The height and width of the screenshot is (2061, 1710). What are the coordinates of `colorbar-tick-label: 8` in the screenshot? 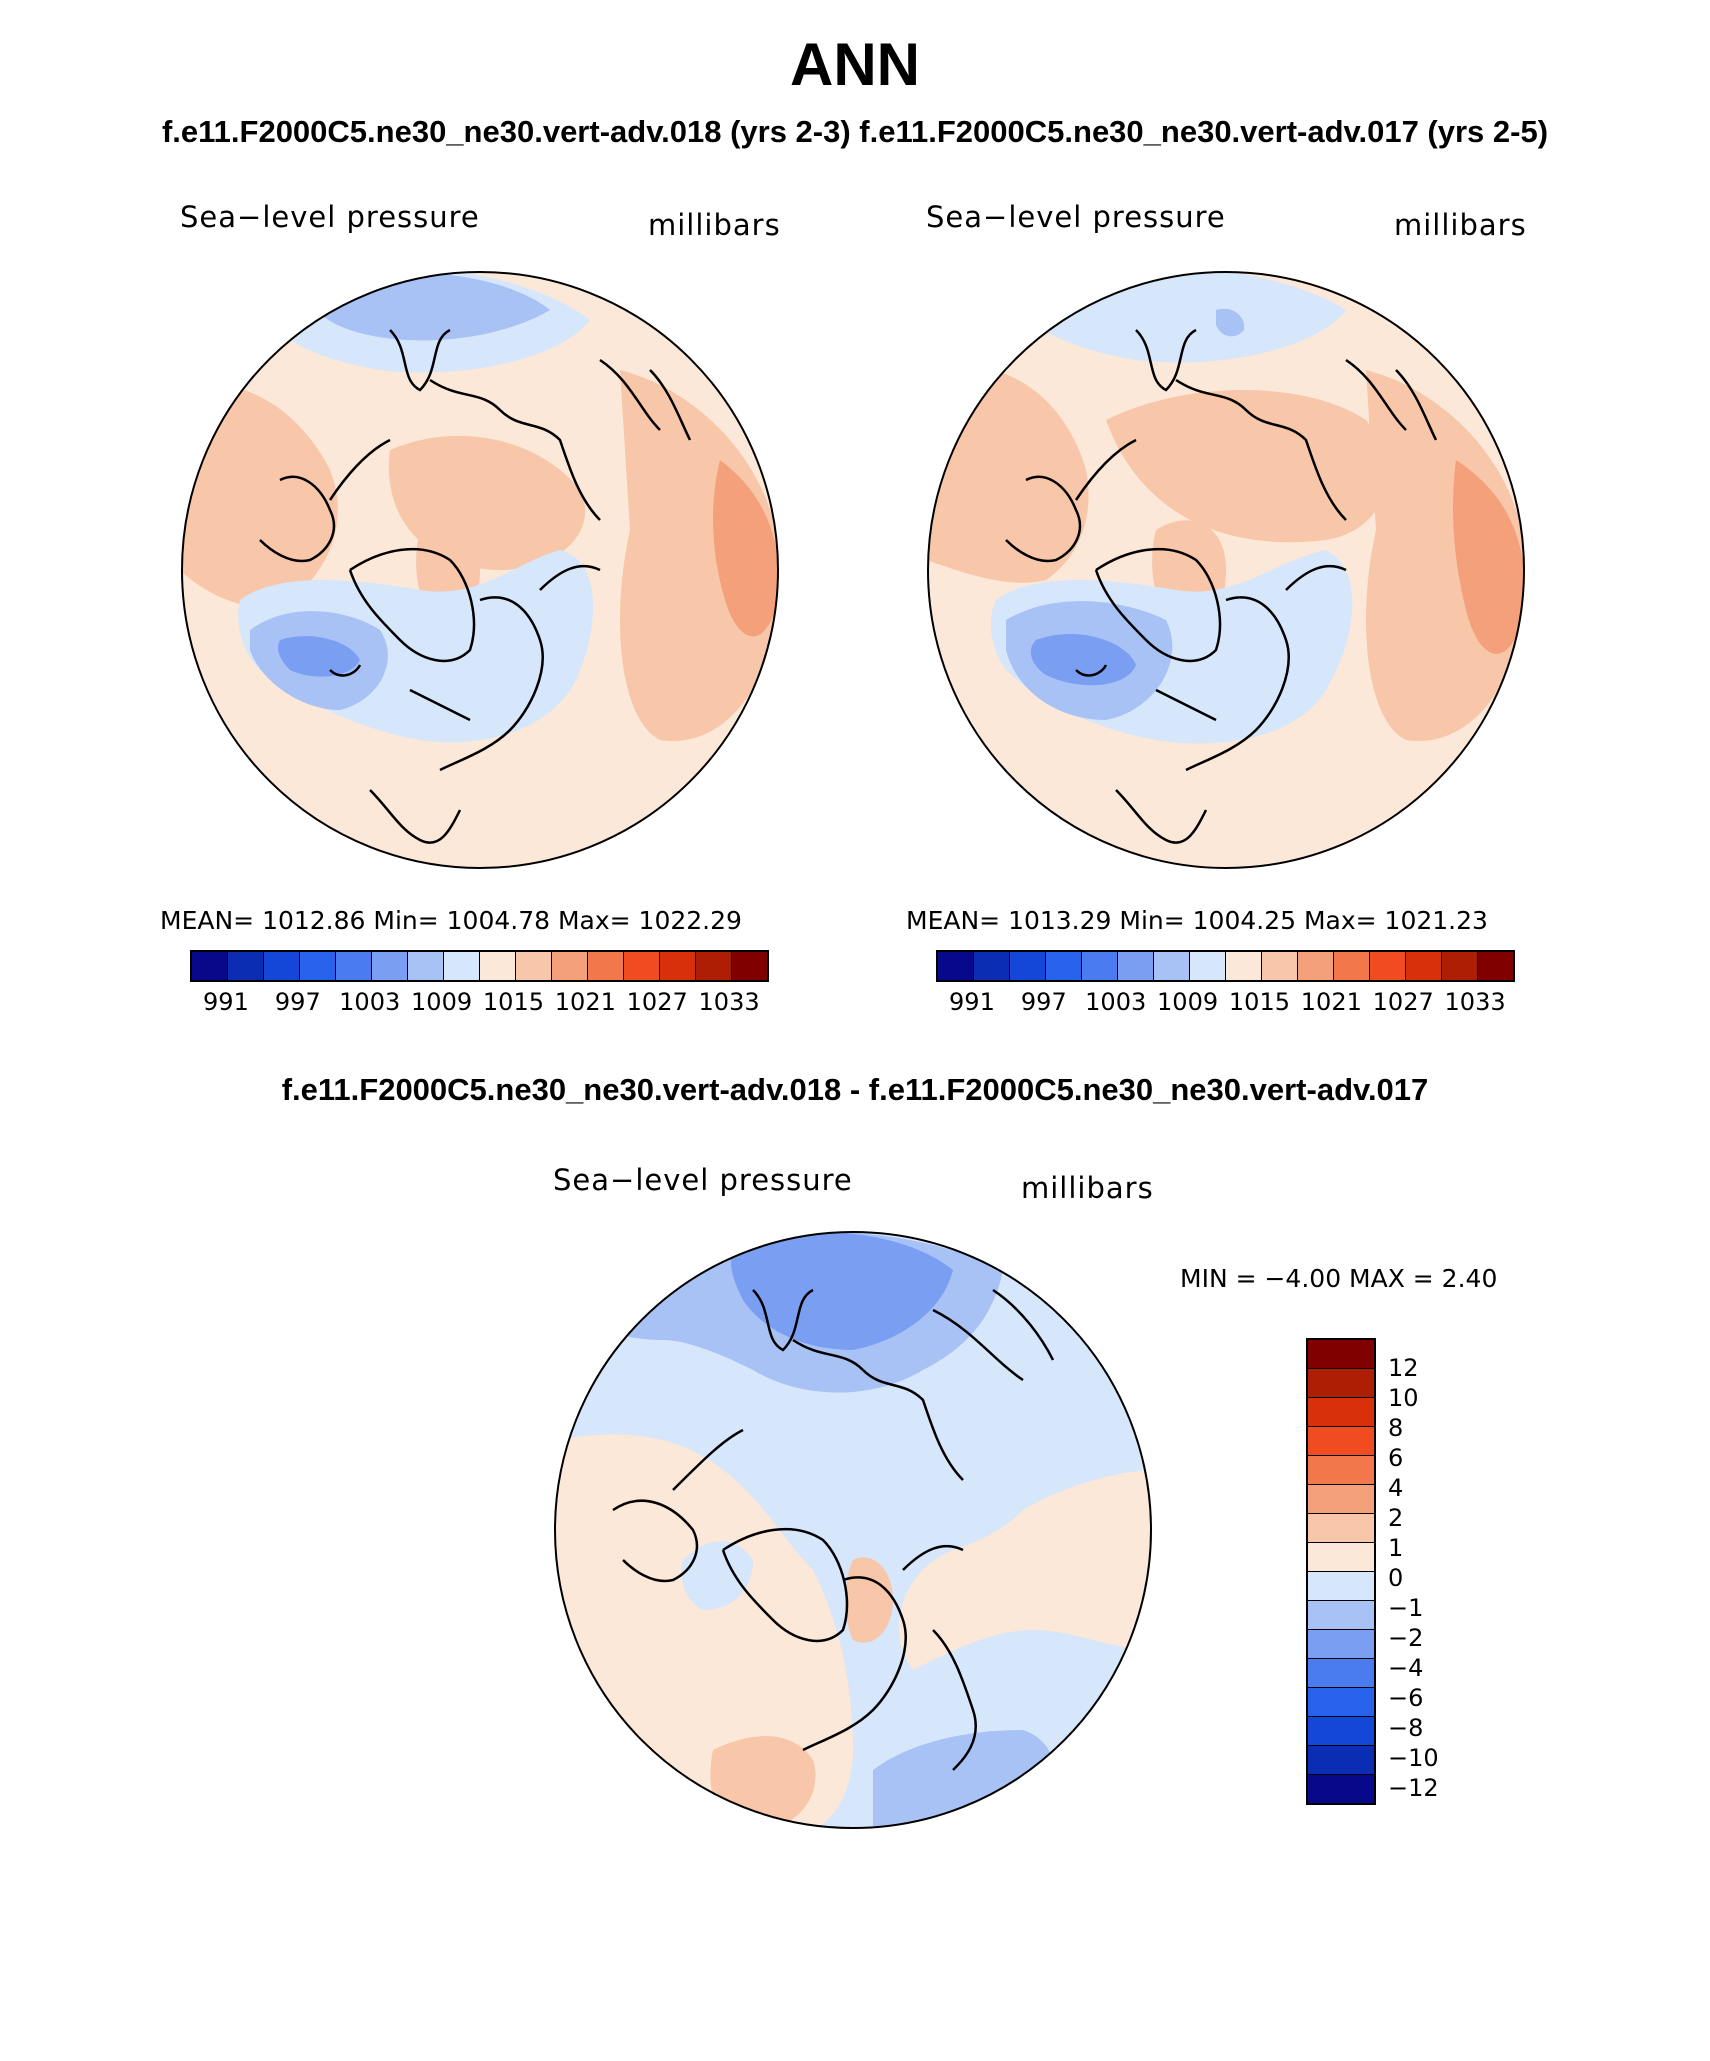 It's located at (1396, 1428).